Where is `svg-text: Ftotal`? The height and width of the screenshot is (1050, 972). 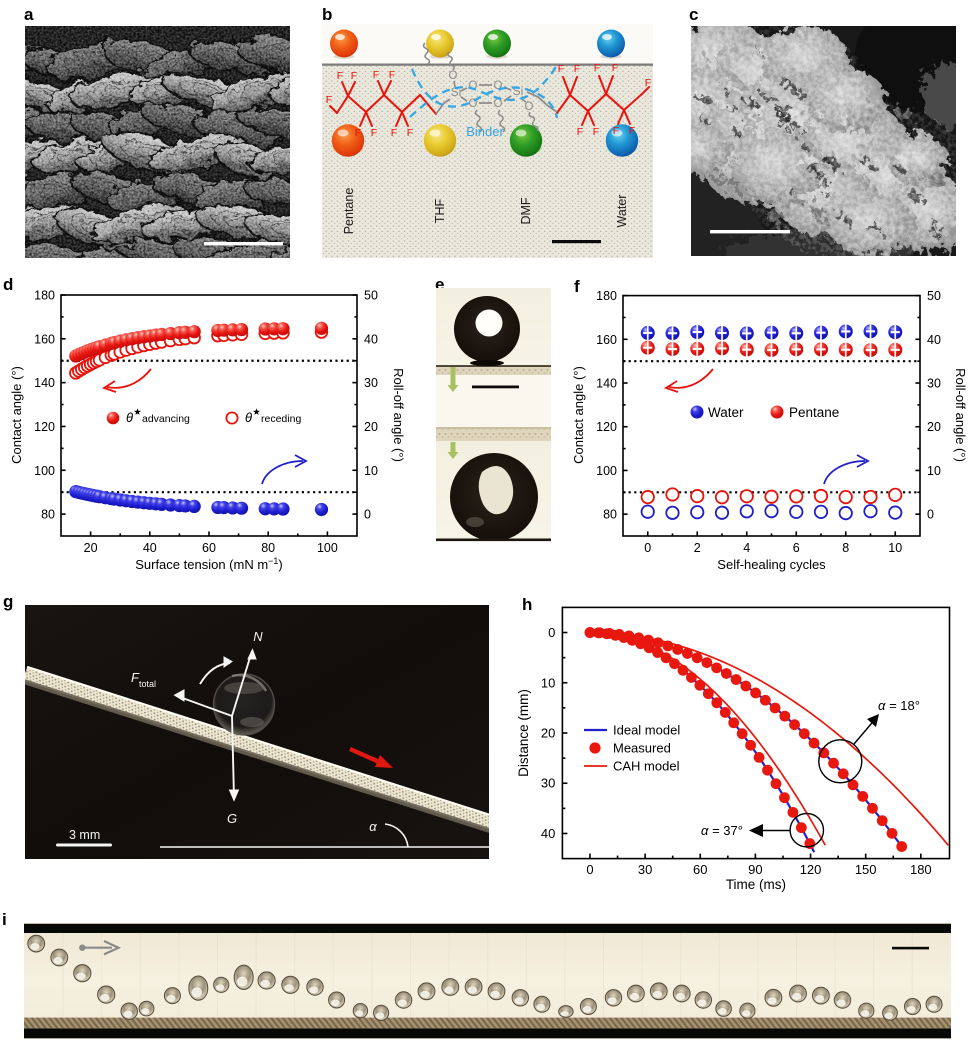 svg-text: Ftotal is located at coordinates (143, 679).